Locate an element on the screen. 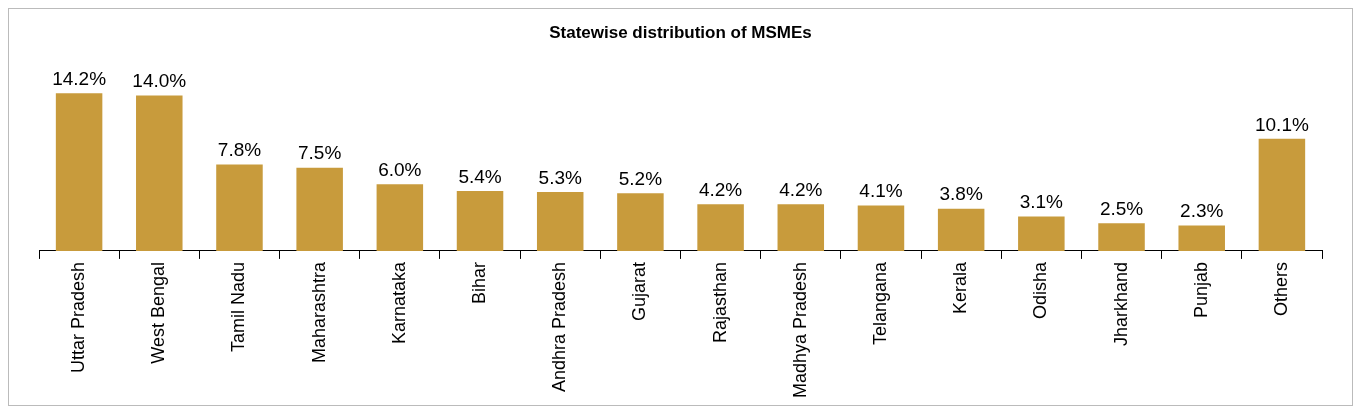 The width and height of the screenshot is (1361, 414). x-tick-label: Telangana is located at coordinates (879, 302).